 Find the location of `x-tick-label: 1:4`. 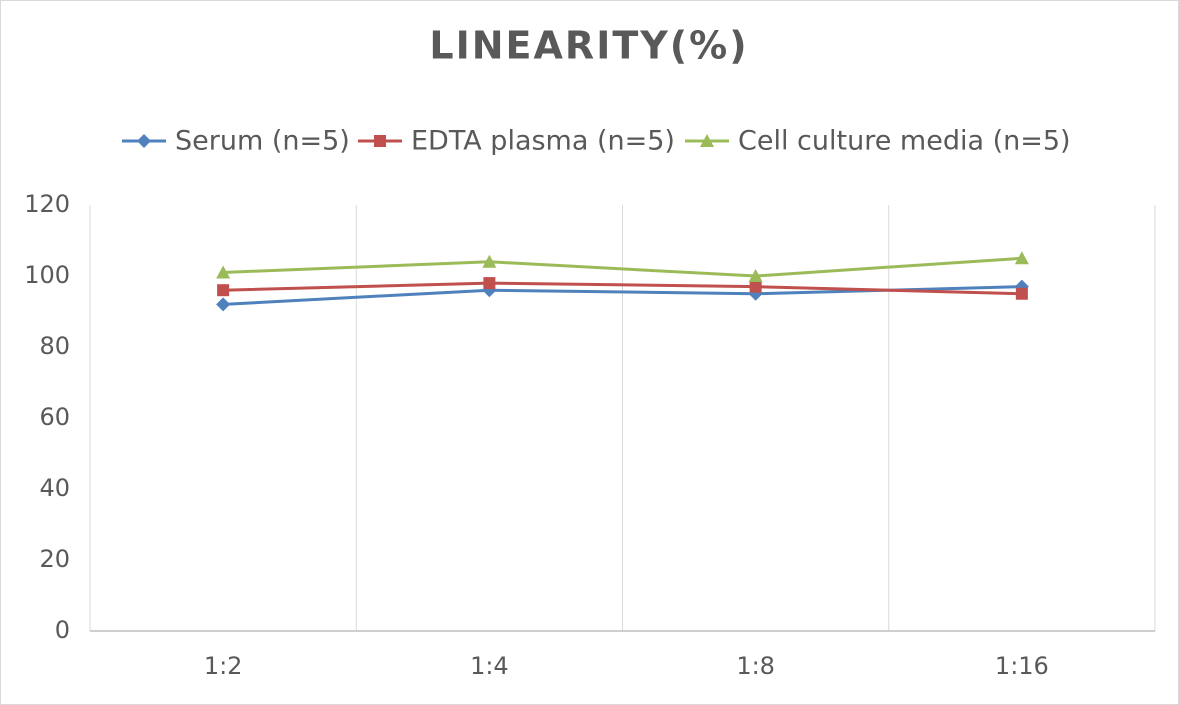

x-tick-label: 1:4 is located at coordinates (489, 666).